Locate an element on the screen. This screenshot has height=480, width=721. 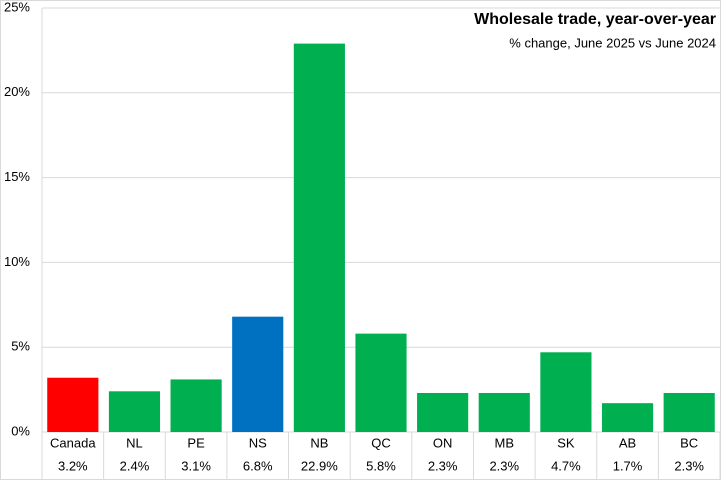
value-label: 3.1% is located at coordinates (196, 465).